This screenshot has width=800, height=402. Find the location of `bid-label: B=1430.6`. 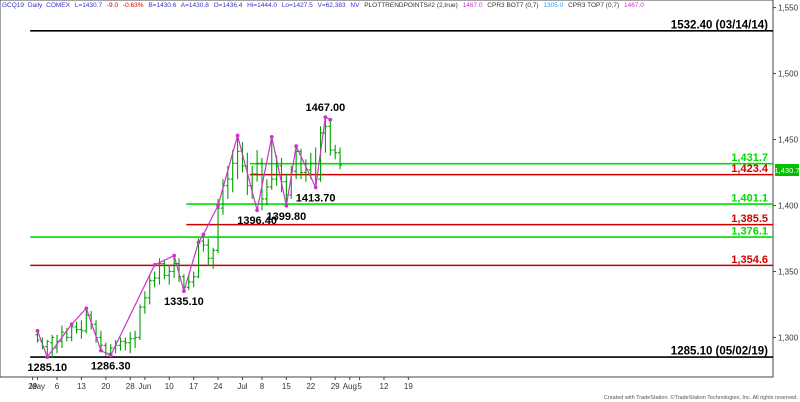

bid-label: B=1430.6 is located at coordinates (162, 5).